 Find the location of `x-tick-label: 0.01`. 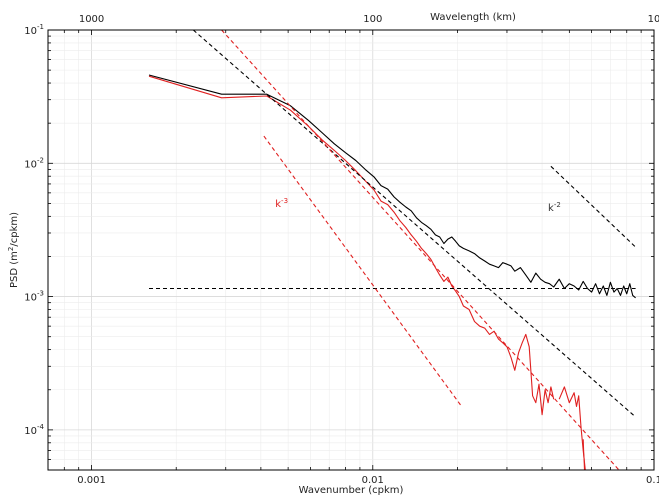

x-tick-label: 0.01 is located at coordinates (373, 480).